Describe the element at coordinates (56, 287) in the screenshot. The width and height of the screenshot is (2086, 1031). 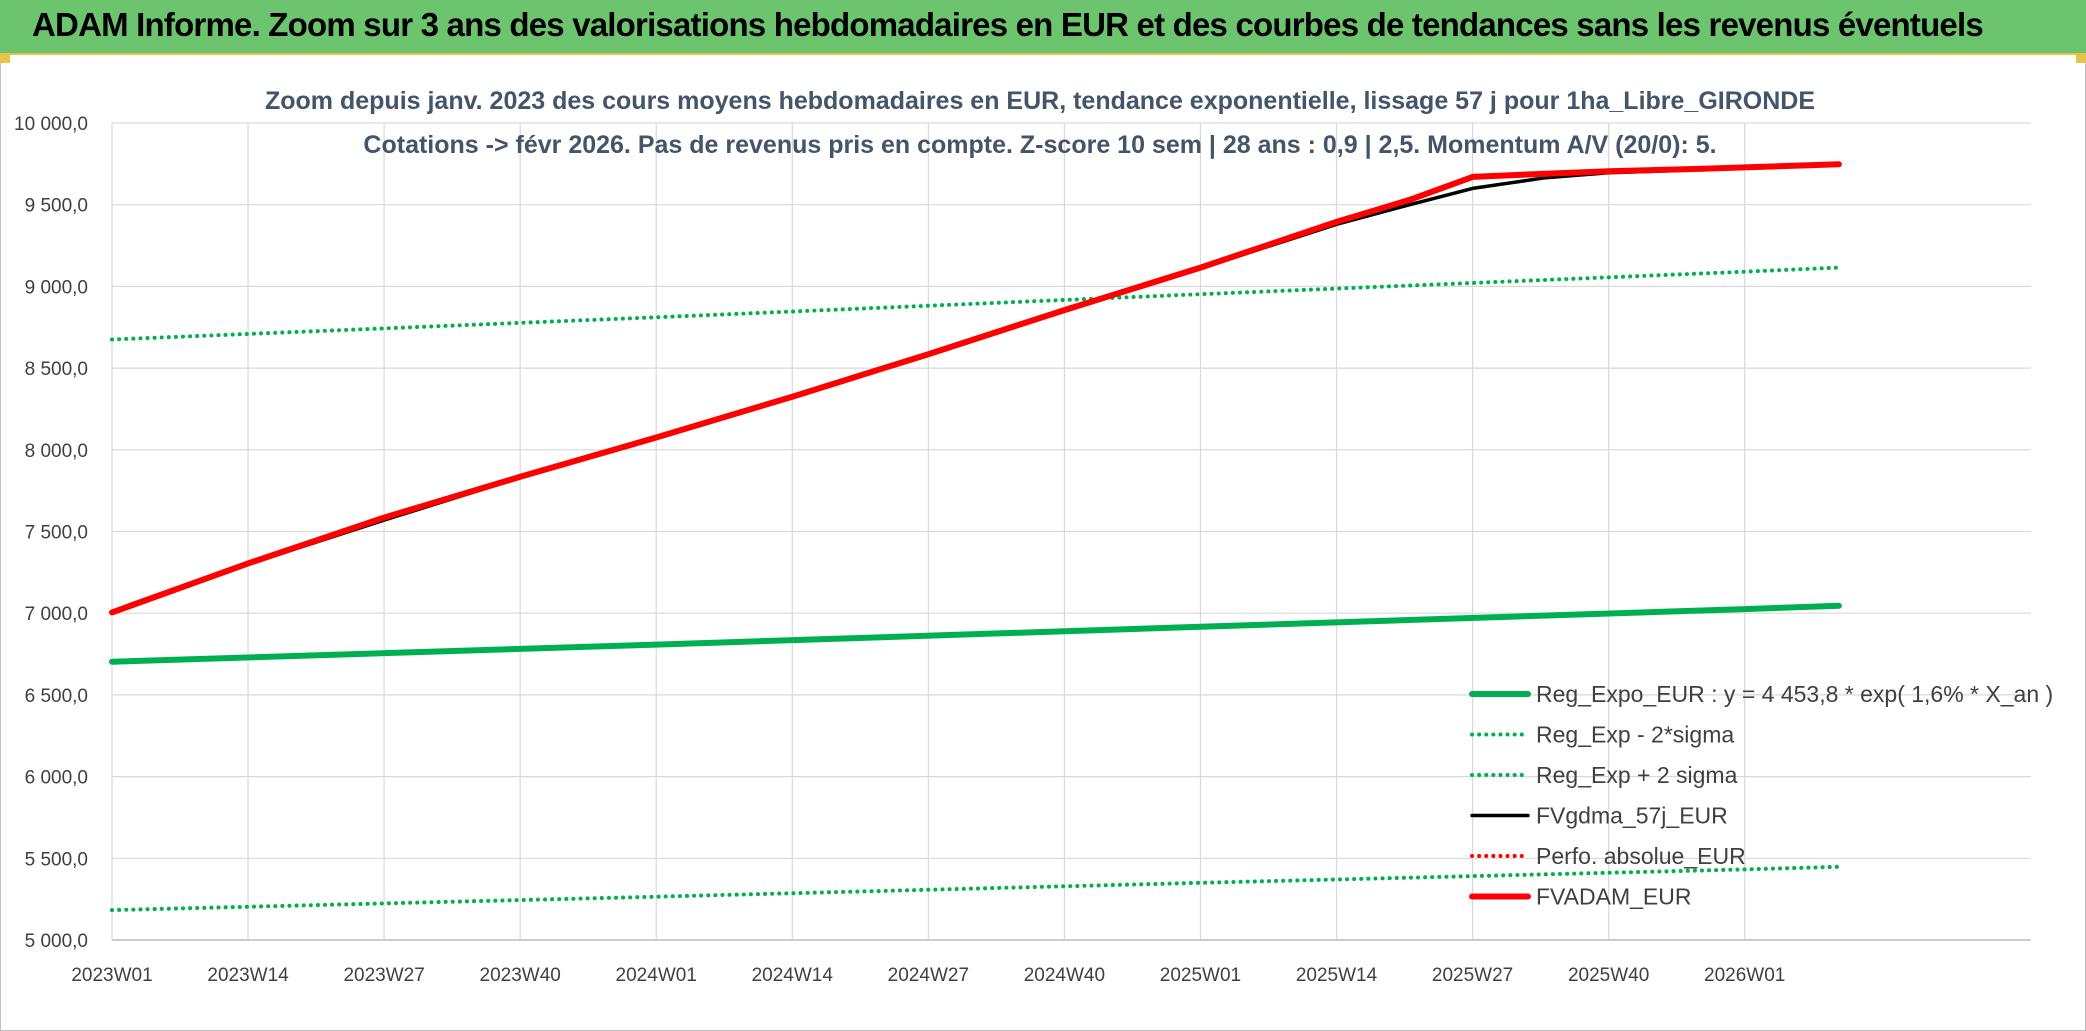
I see `y-tick-label: 9 000,0` at that location.